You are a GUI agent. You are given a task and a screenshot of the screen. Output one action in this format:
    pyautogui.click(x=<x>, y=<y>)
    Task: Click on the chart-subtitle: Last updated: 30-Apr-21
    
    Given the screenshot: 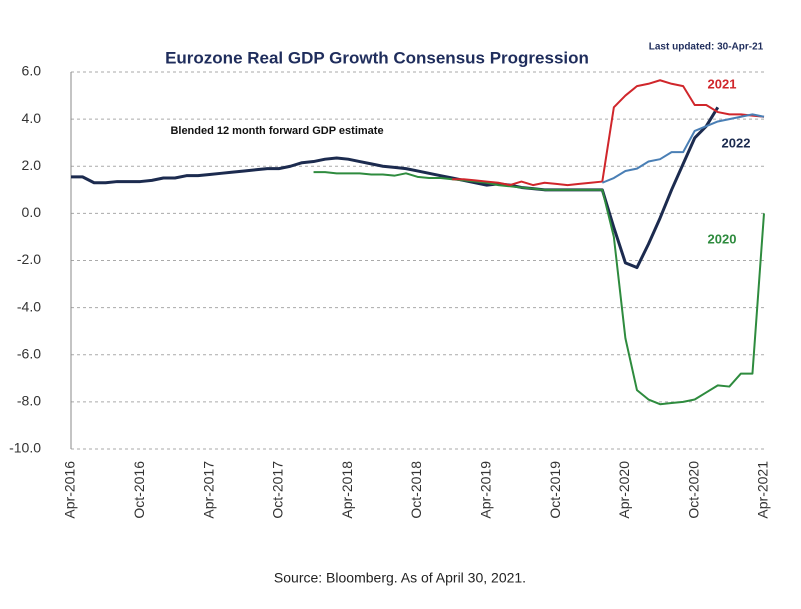 What is the action you would take?
    pyautogui.click(x=706, y=47)
    